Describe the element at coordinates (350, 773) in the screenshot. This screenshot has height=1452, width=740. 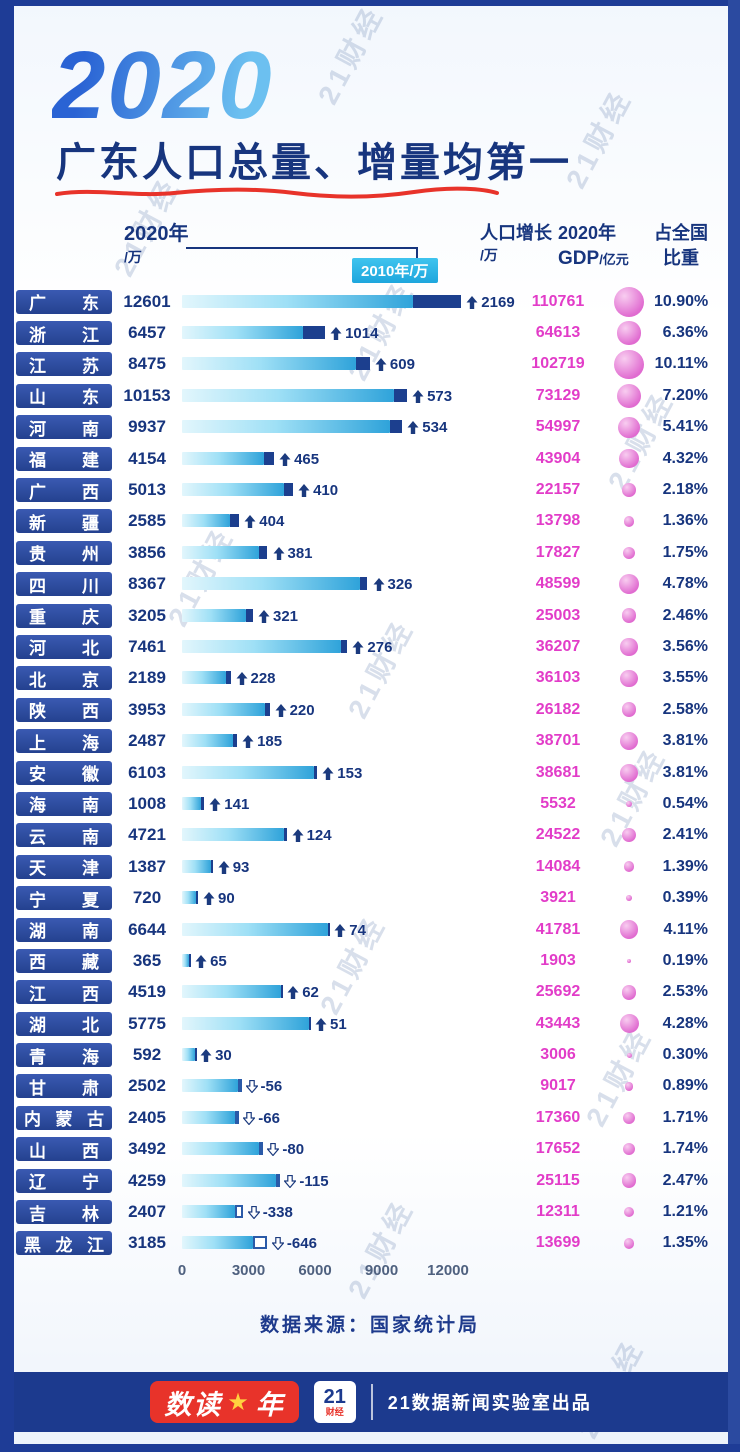
I see `growth-number: 153` at that location.